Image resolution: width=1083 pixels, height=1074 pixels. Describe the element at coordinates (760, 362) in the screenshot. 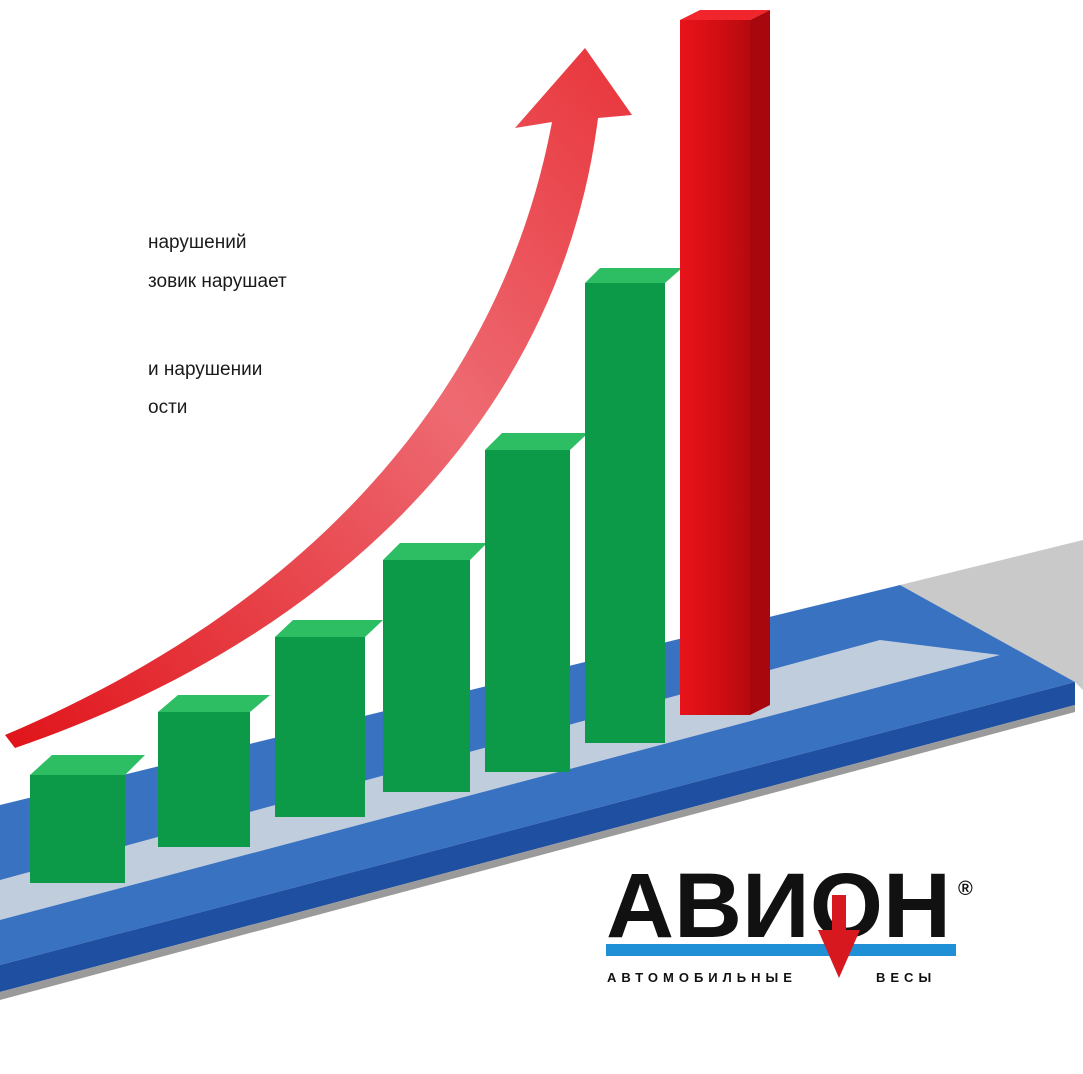

I see `red-bar-side` at that location.